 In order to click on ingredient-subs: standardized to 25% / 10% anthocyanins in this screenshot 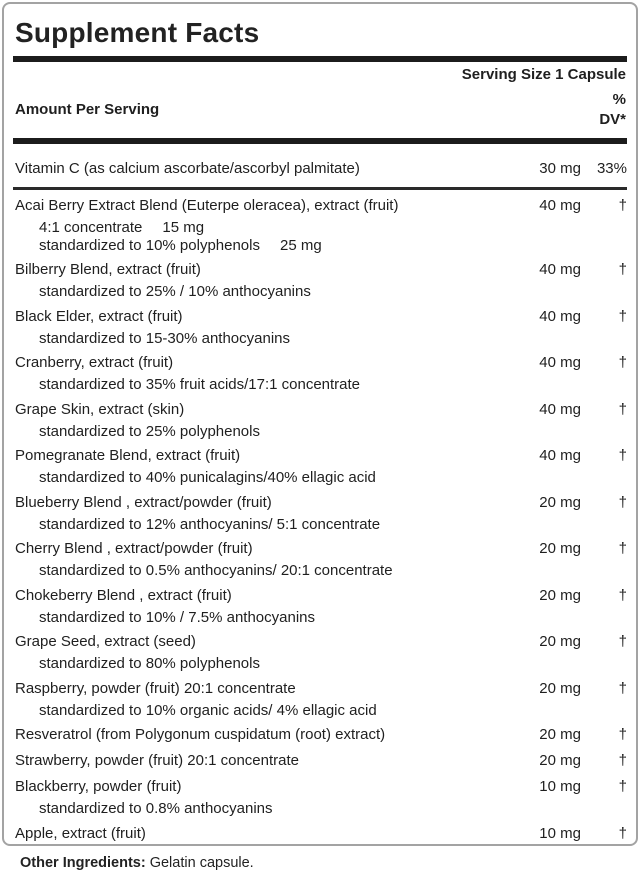, I will do `click(320, 290)`.